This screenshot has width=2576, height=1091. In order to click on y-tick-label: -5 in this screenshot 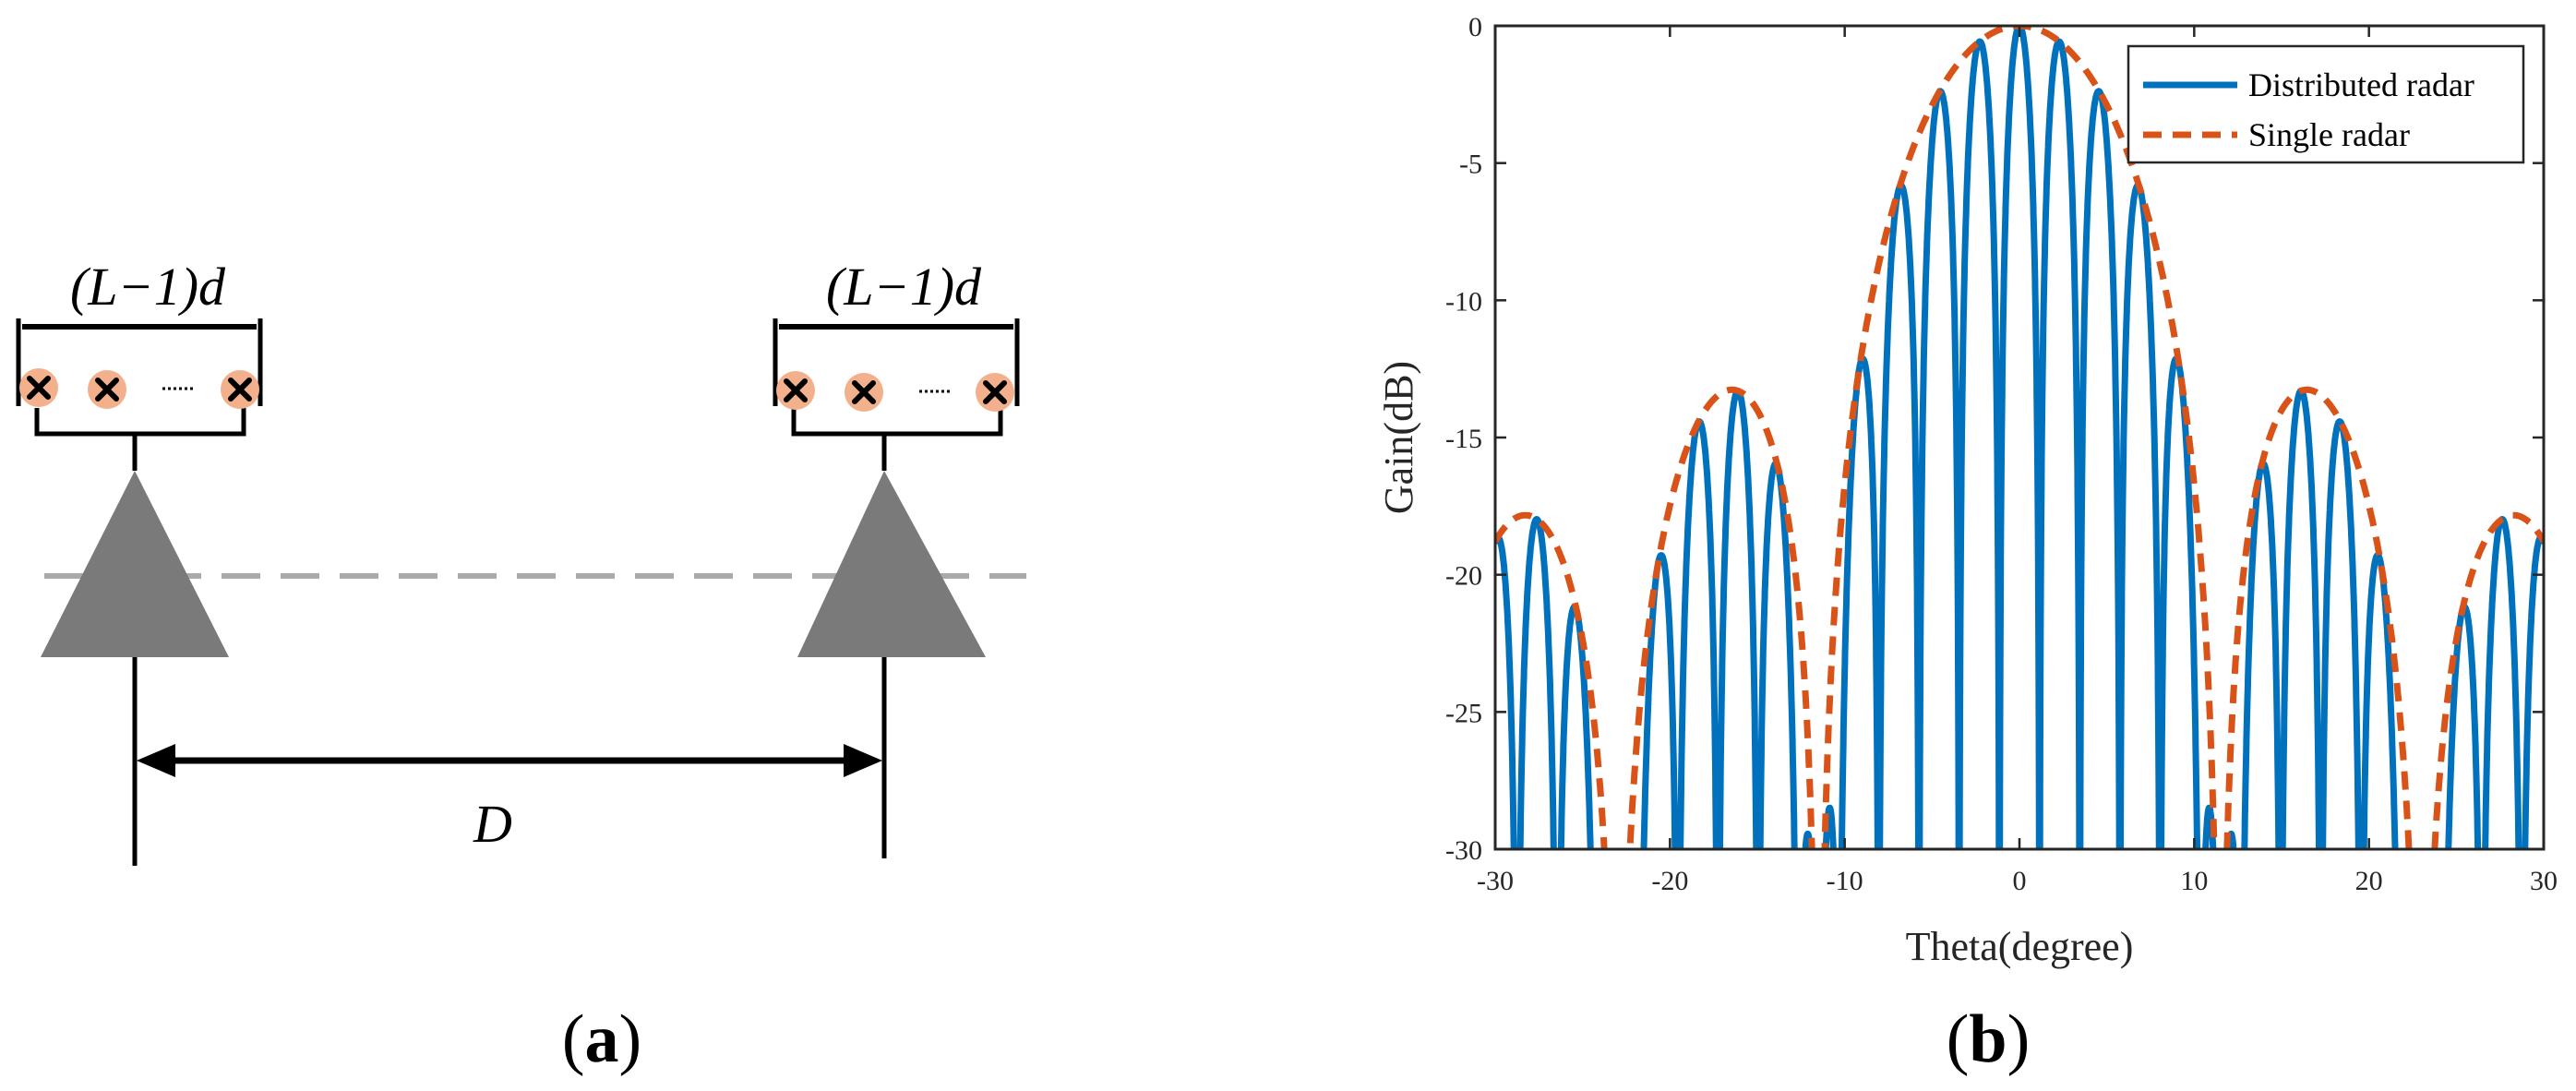, I will do `click(1470, 165)`.